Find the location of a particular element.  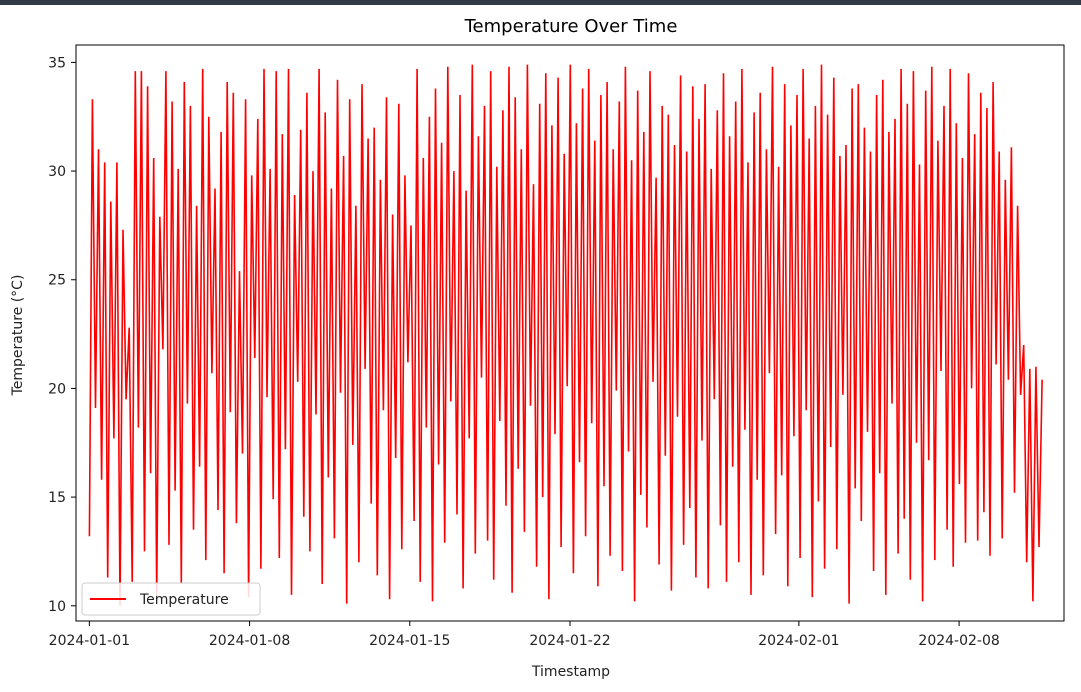

y-axis-label: Temperature (°C) is located at coordinates (18, 336).